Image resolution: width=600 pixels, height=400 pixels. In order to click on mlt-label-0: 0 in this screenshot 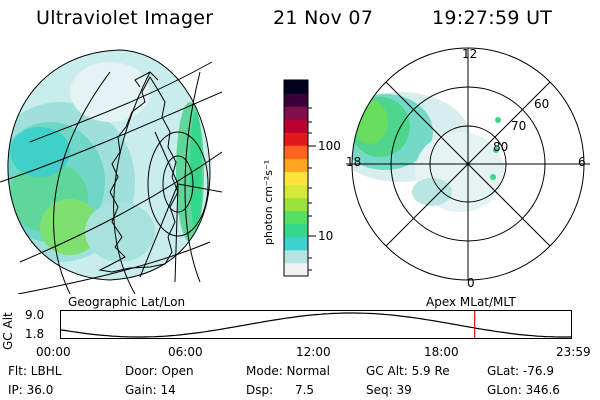, I will do `click(471, 283)`.